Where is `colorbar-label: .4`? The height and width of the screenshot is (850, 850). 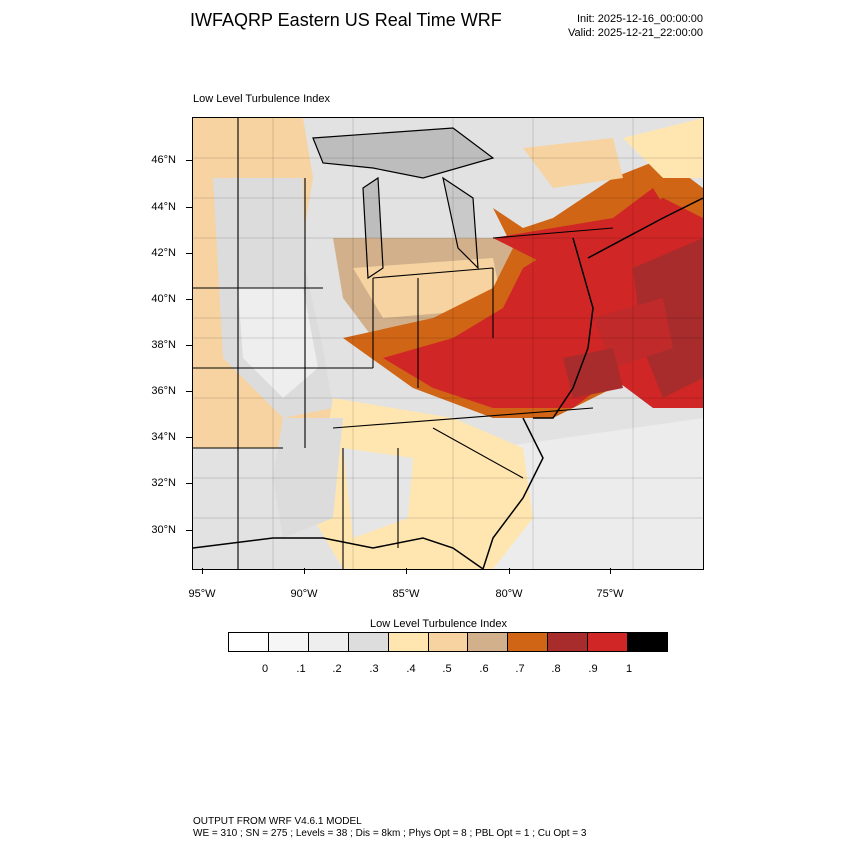
colorbar-label: .4 is located at coordinates (411, 669).